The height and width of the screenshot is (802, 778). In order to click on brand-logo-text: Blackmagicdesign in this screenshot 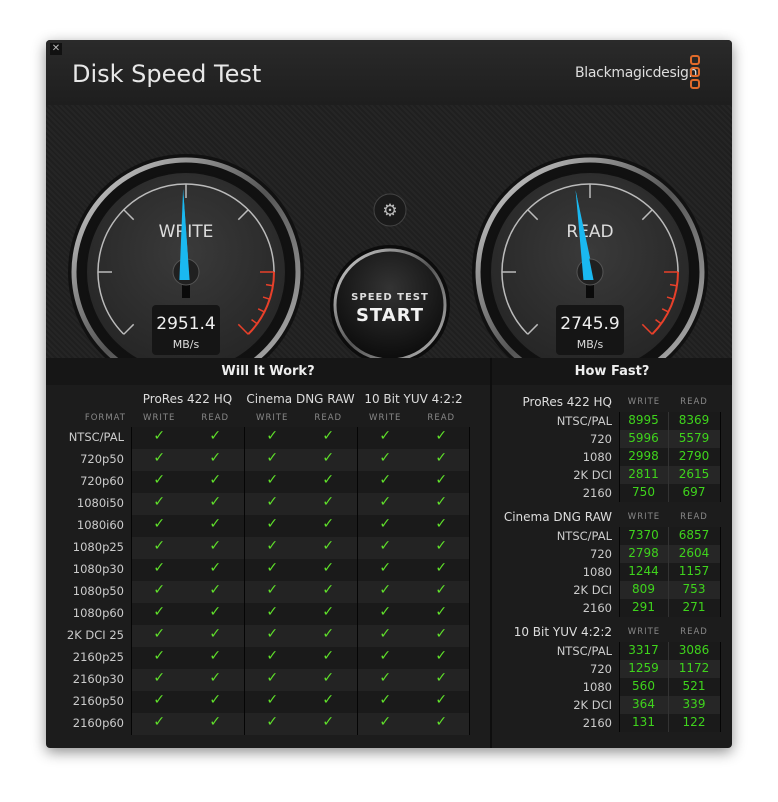, I will do `click(636, 73)`.